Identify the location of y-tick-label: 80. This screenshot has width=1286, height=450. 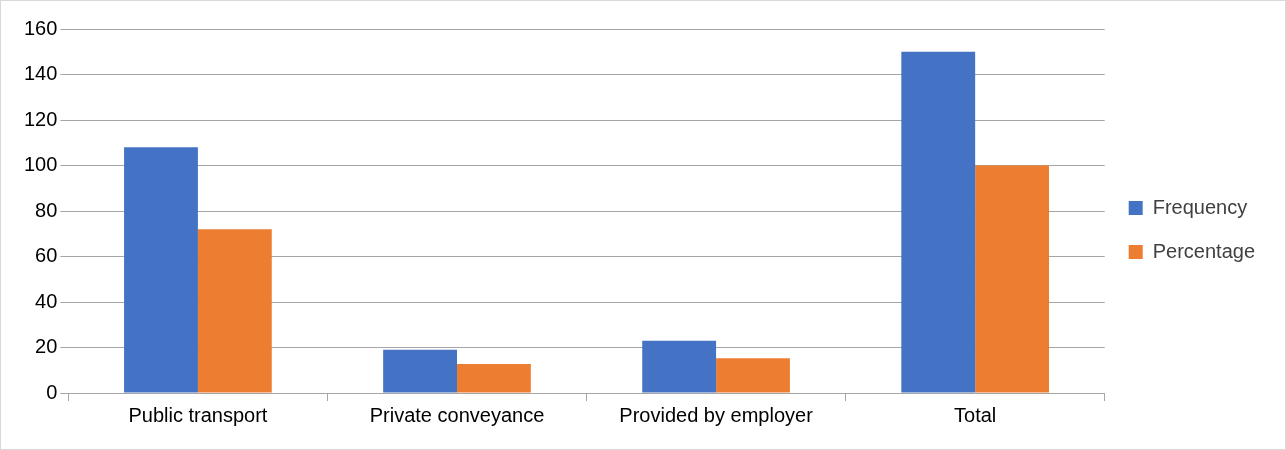
(46, 209).